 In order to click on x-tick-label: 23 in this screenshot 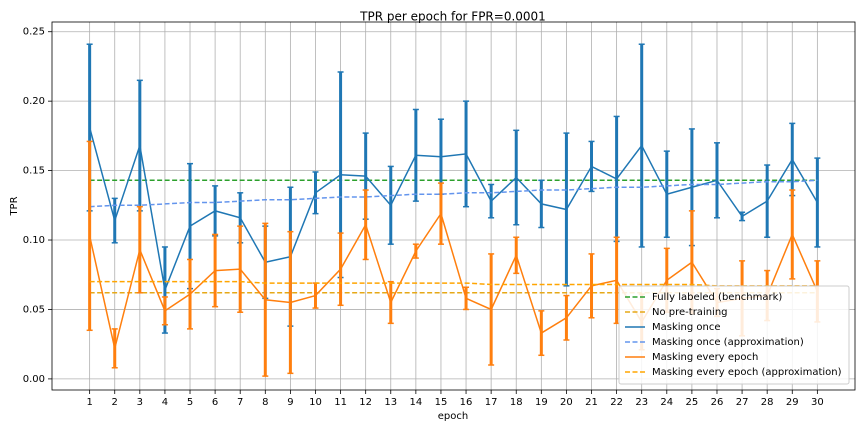, I will do `click(641, 402)`.